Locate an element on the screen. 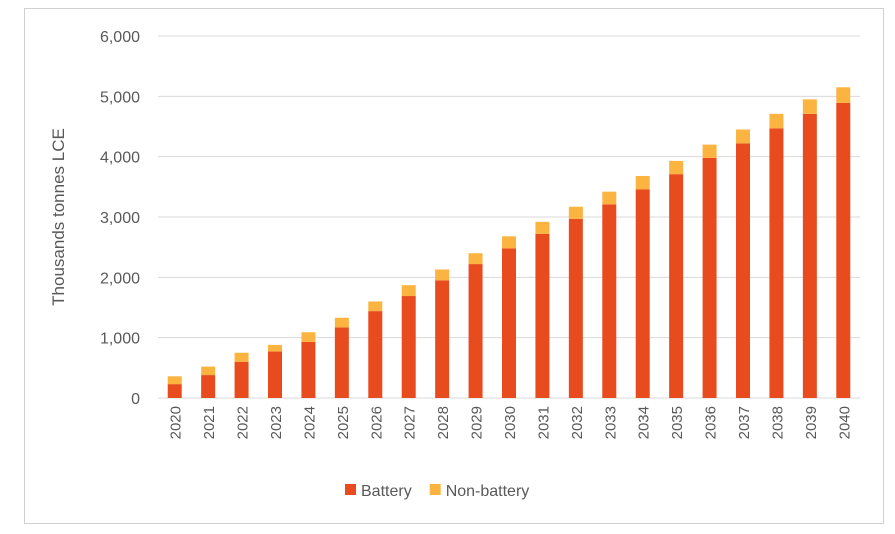 This screenshot has height=534, width=895. bar-battery-2027 is located at coordinates (408, 347).